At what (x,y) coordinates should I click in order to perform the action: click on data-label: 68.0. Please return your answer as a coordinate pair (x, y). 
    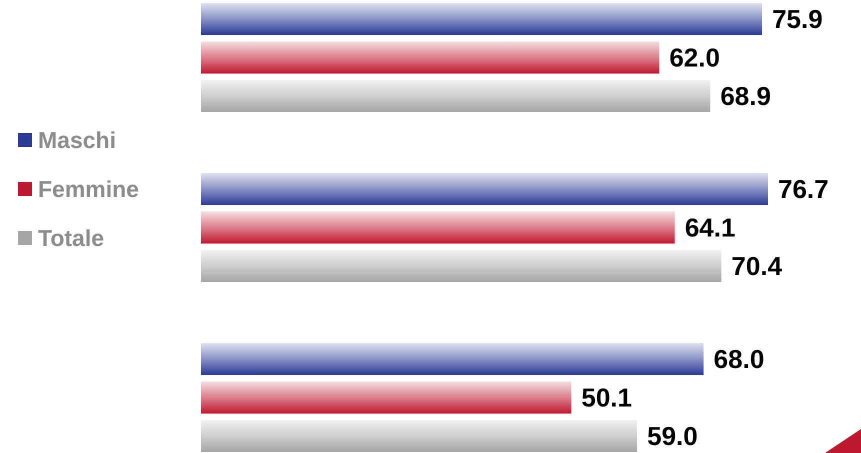
    Looking at the image, I should click on (739, 359).